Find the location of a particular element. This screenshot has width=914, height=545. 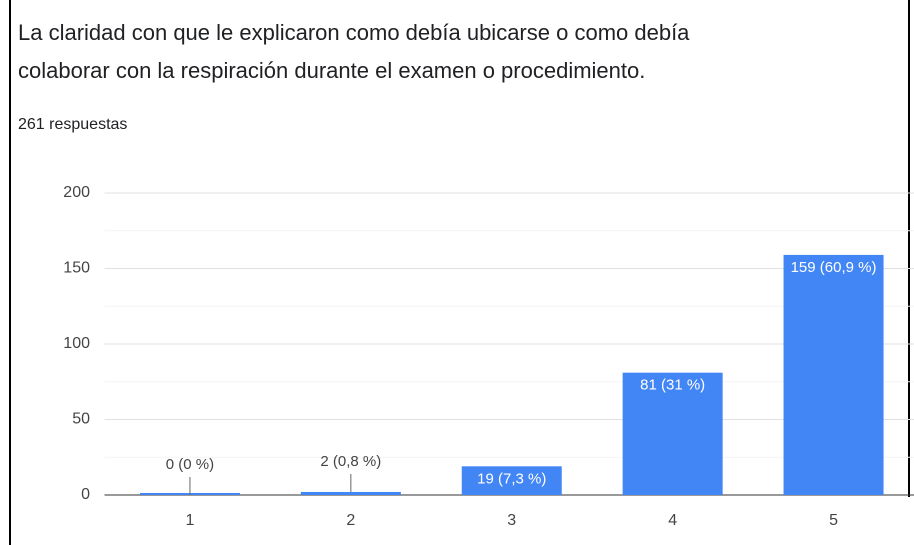

data-label: 0 (0 %) is located at coordinates (190, 464).